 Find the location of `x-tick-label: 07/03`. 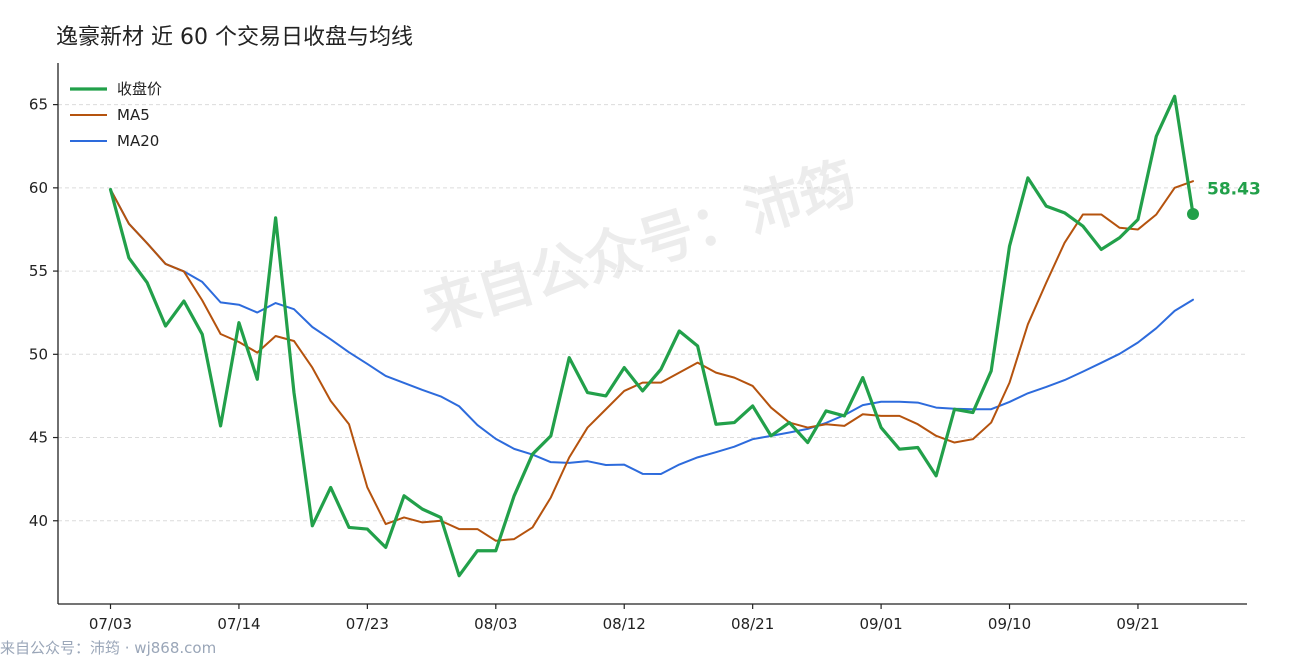

x-tick-label: 07/03 is located at coordinates (110, 624).